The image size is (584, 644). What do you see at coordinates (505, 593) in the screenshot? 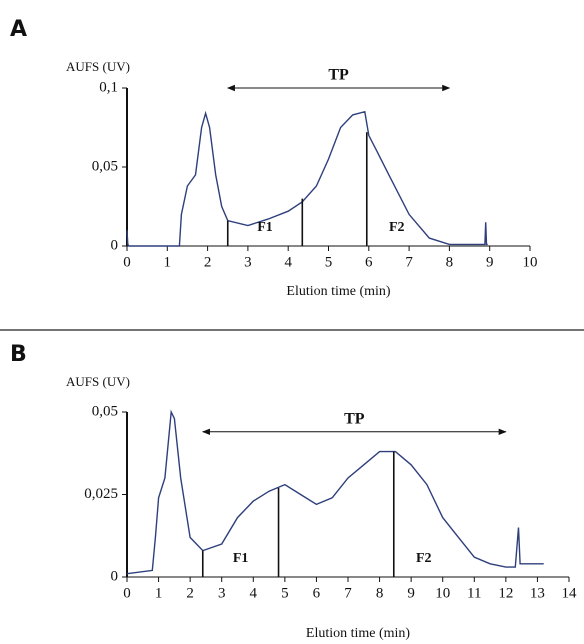
I see `x-tick-label: 12` at bounding box center [505, 593].